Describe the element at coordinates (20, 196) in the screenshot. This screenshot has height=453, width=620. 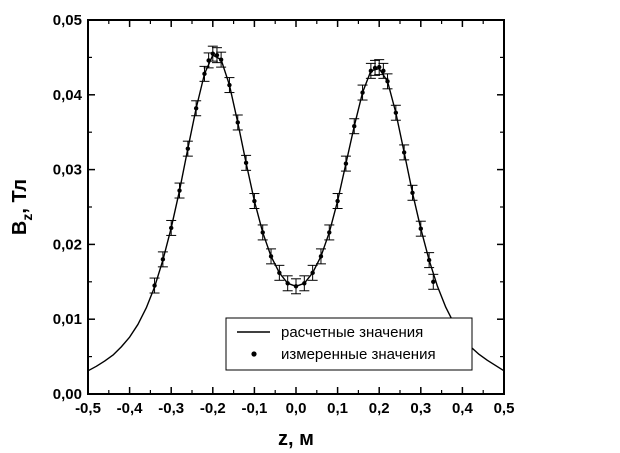
I see `y-axis-title-rest: , Тл` at that location.